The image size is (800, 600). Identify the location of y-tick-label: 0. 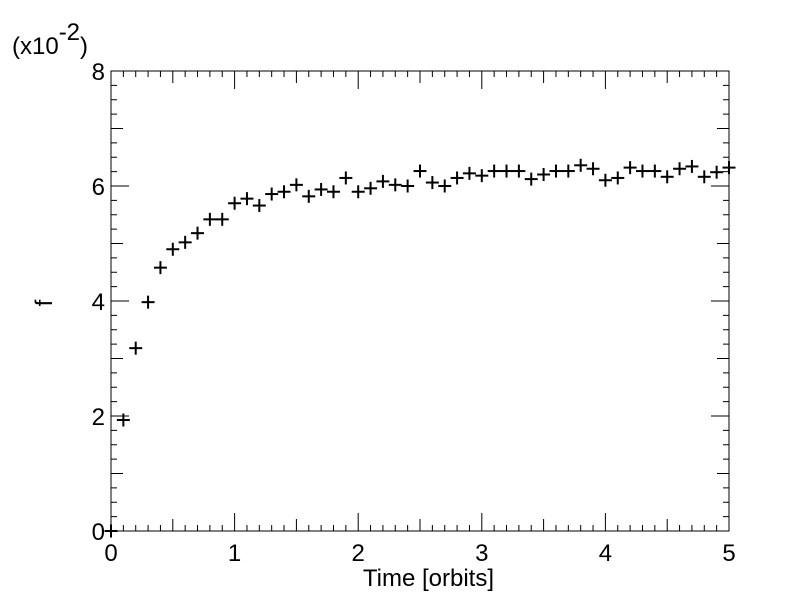
(98, 532).